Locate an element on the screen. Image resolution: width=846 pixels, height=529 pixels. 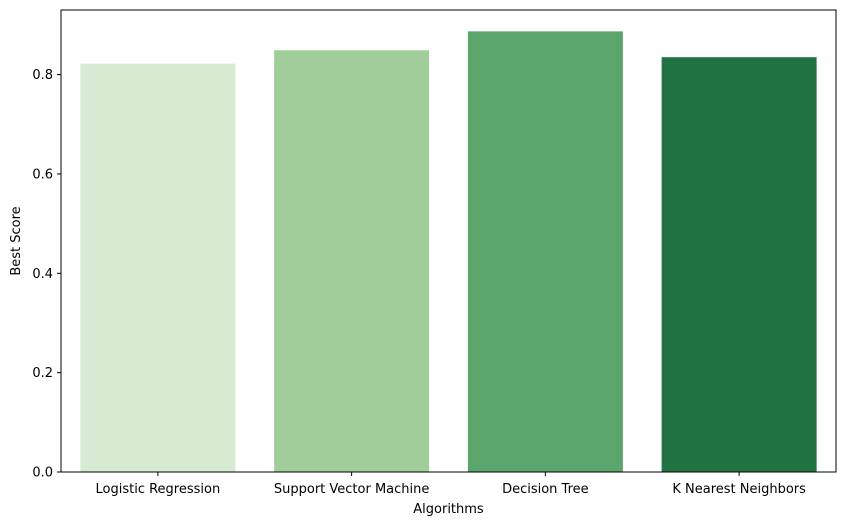
y-axis: 0.0 0.2 0.4 0.6 0.8 is located at coordinates (46, 274).